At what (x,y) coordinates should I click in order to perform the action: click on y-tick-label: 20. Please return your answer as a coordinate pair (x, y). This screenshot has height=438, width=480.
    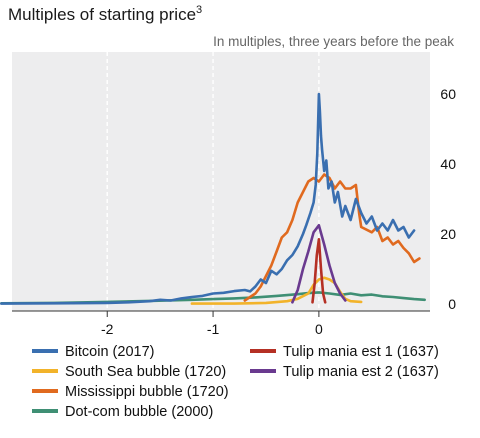
    Looking at the image, I should click on (448, 234).